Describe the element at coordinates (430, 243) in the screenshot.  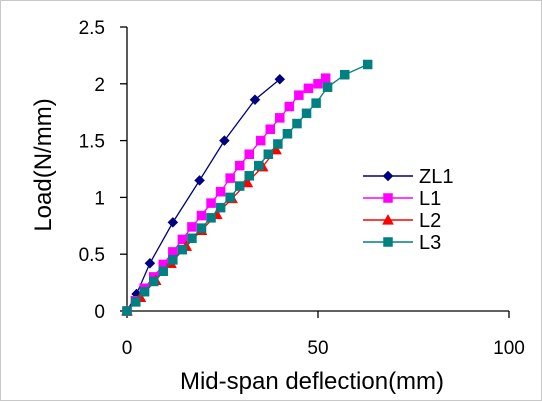
I see `legend-label-l3: L3` at that location.